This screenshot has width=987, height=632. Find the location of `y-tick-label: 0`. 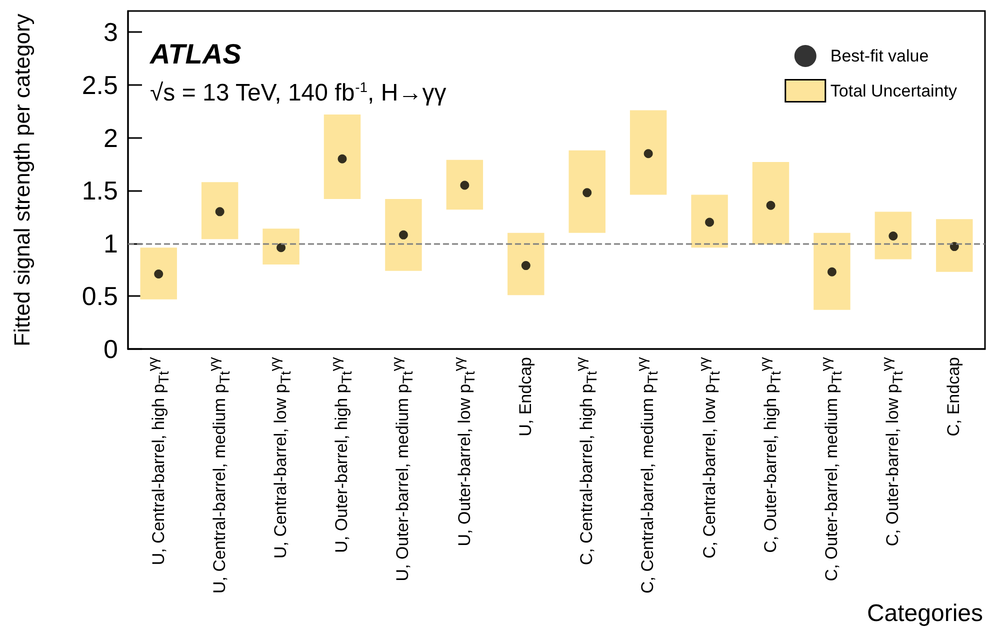

y-tick-label: 0 is located at coordinates (111, 349).